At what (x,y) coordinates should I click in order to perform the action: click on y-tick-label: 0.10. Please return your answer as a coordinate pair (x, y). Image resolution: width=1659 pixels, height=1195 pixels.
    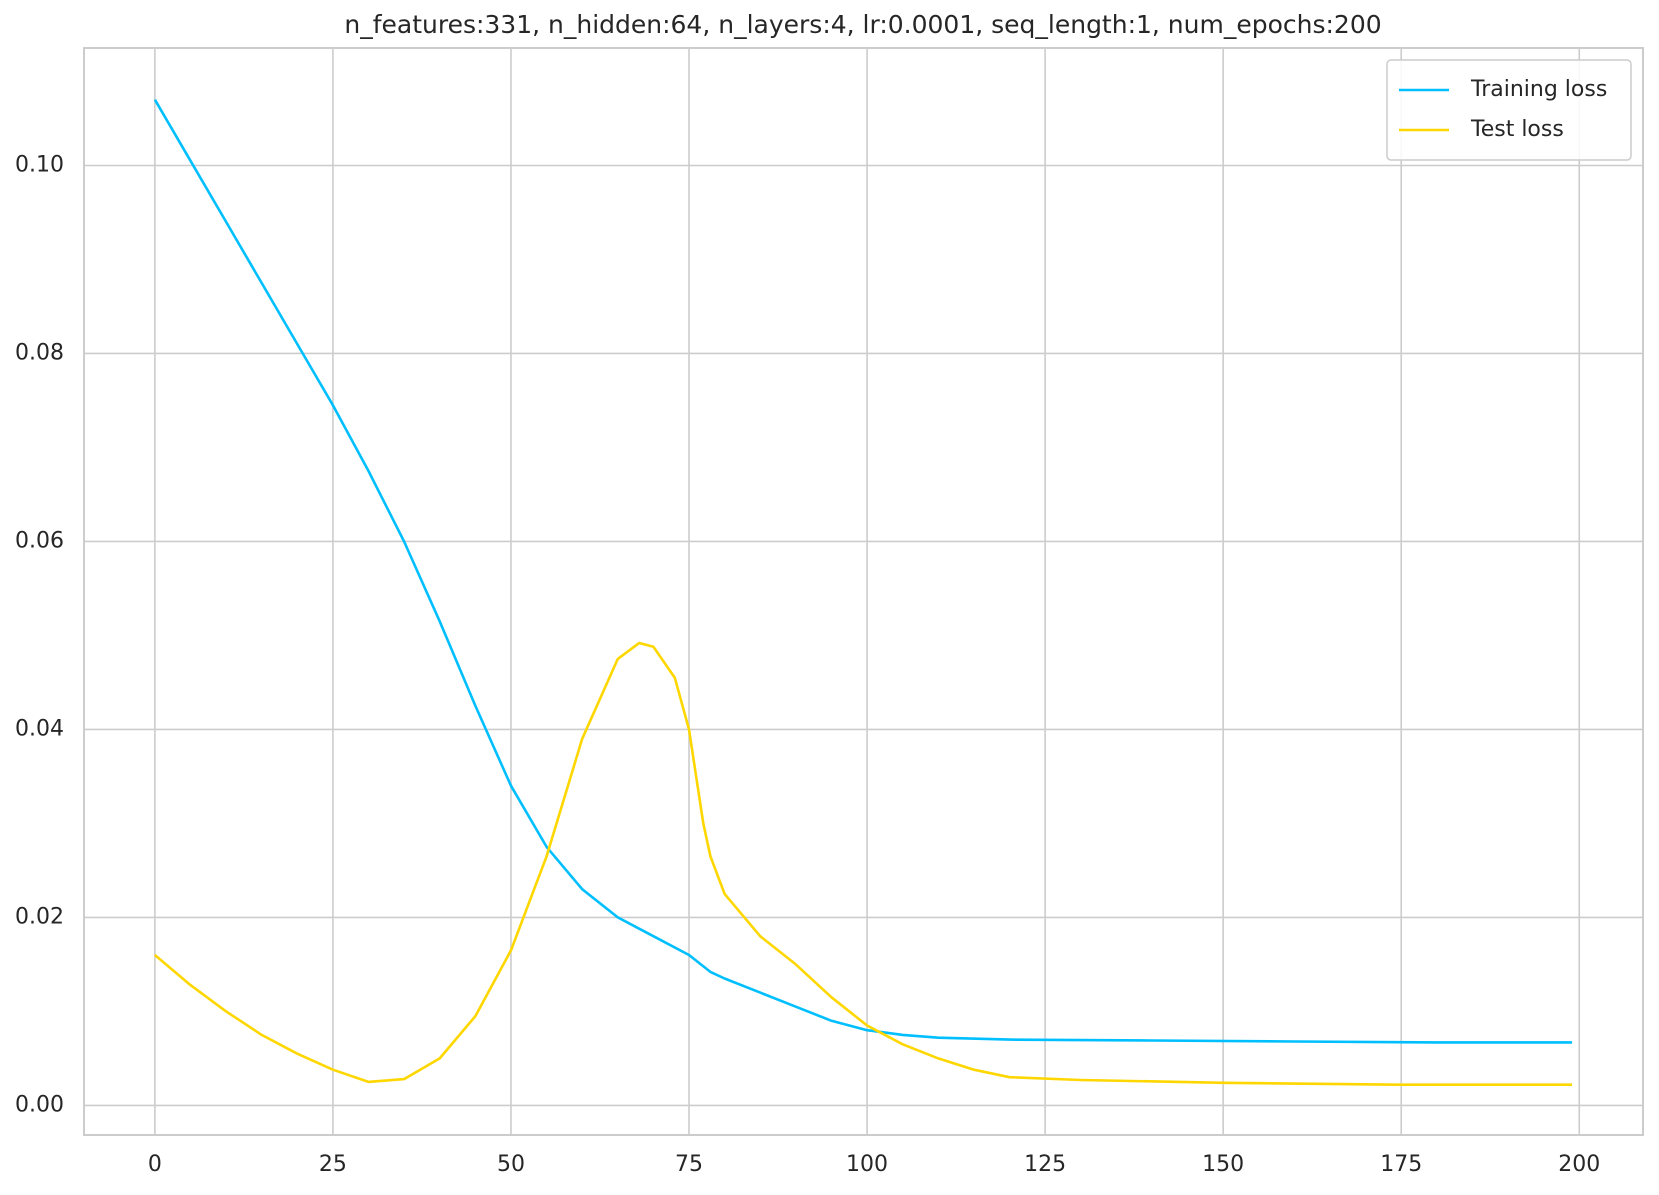
    Looking at the image, I should click on (39, 164).